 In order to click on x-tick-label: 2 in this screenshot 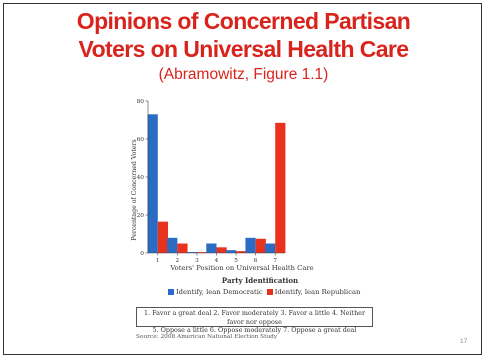, I will do `click(178, 261)`.